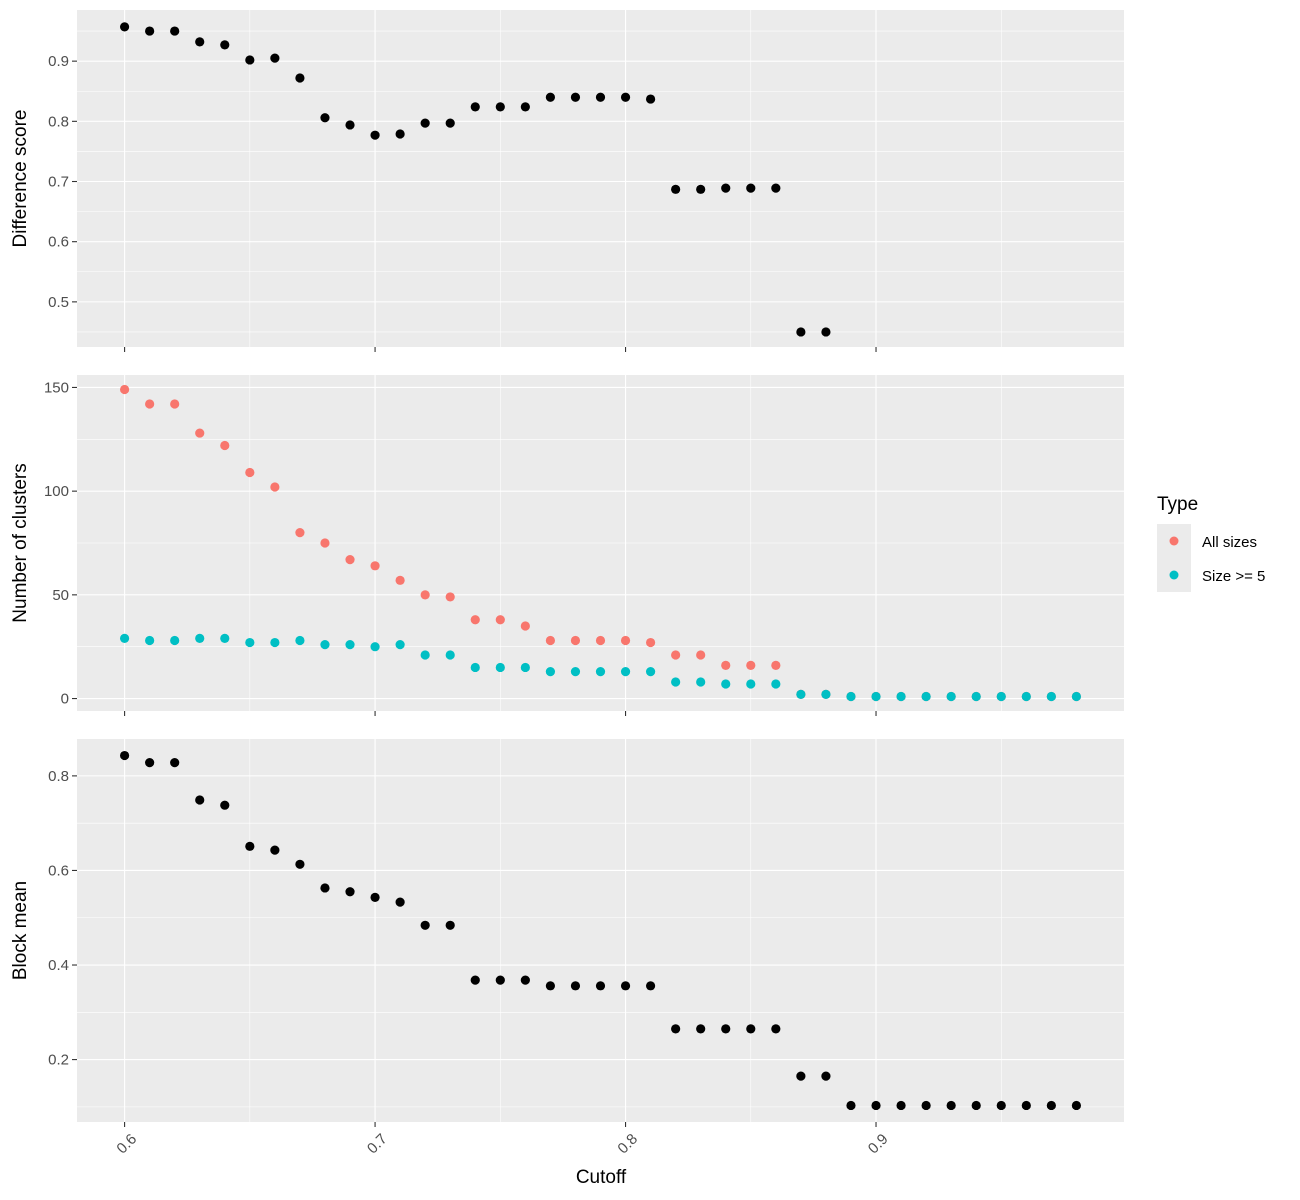 This screenshot has width=1300, height=1200. I want to click on y-tick-label: 0, so click(65, 699).